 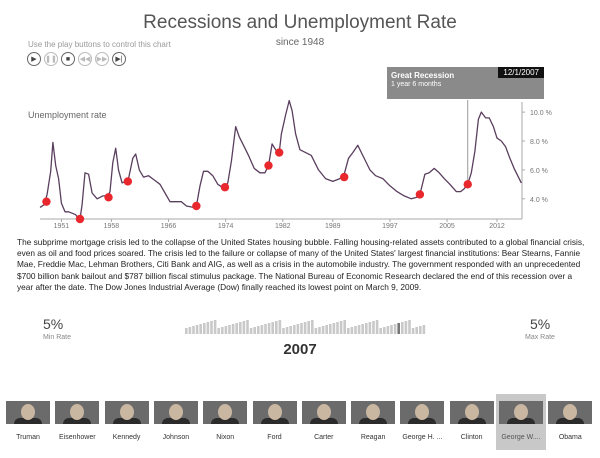 What do you see at coordinates (68, 59) in the screenshot?
I see `stop-button: ■` at bounding box center [68, 59].